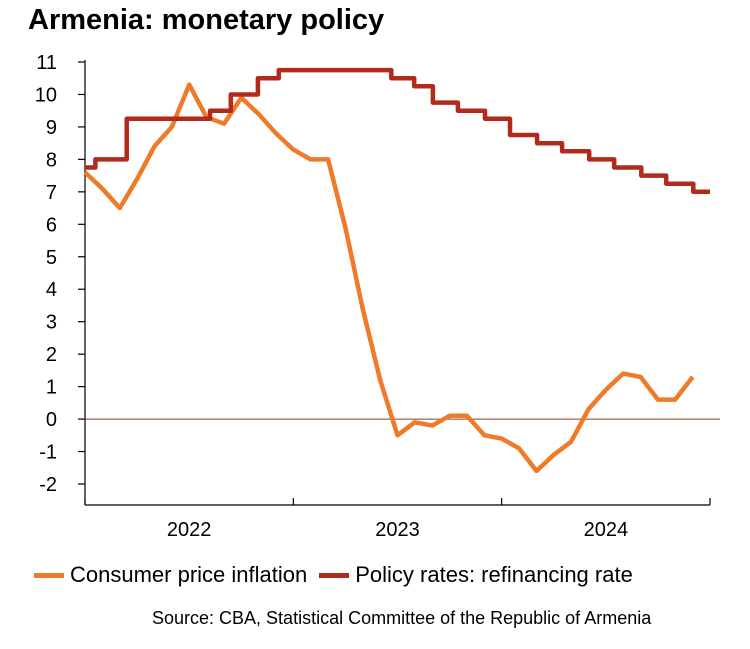  I want to click on y-tick-label: 7, so click(51, 193).